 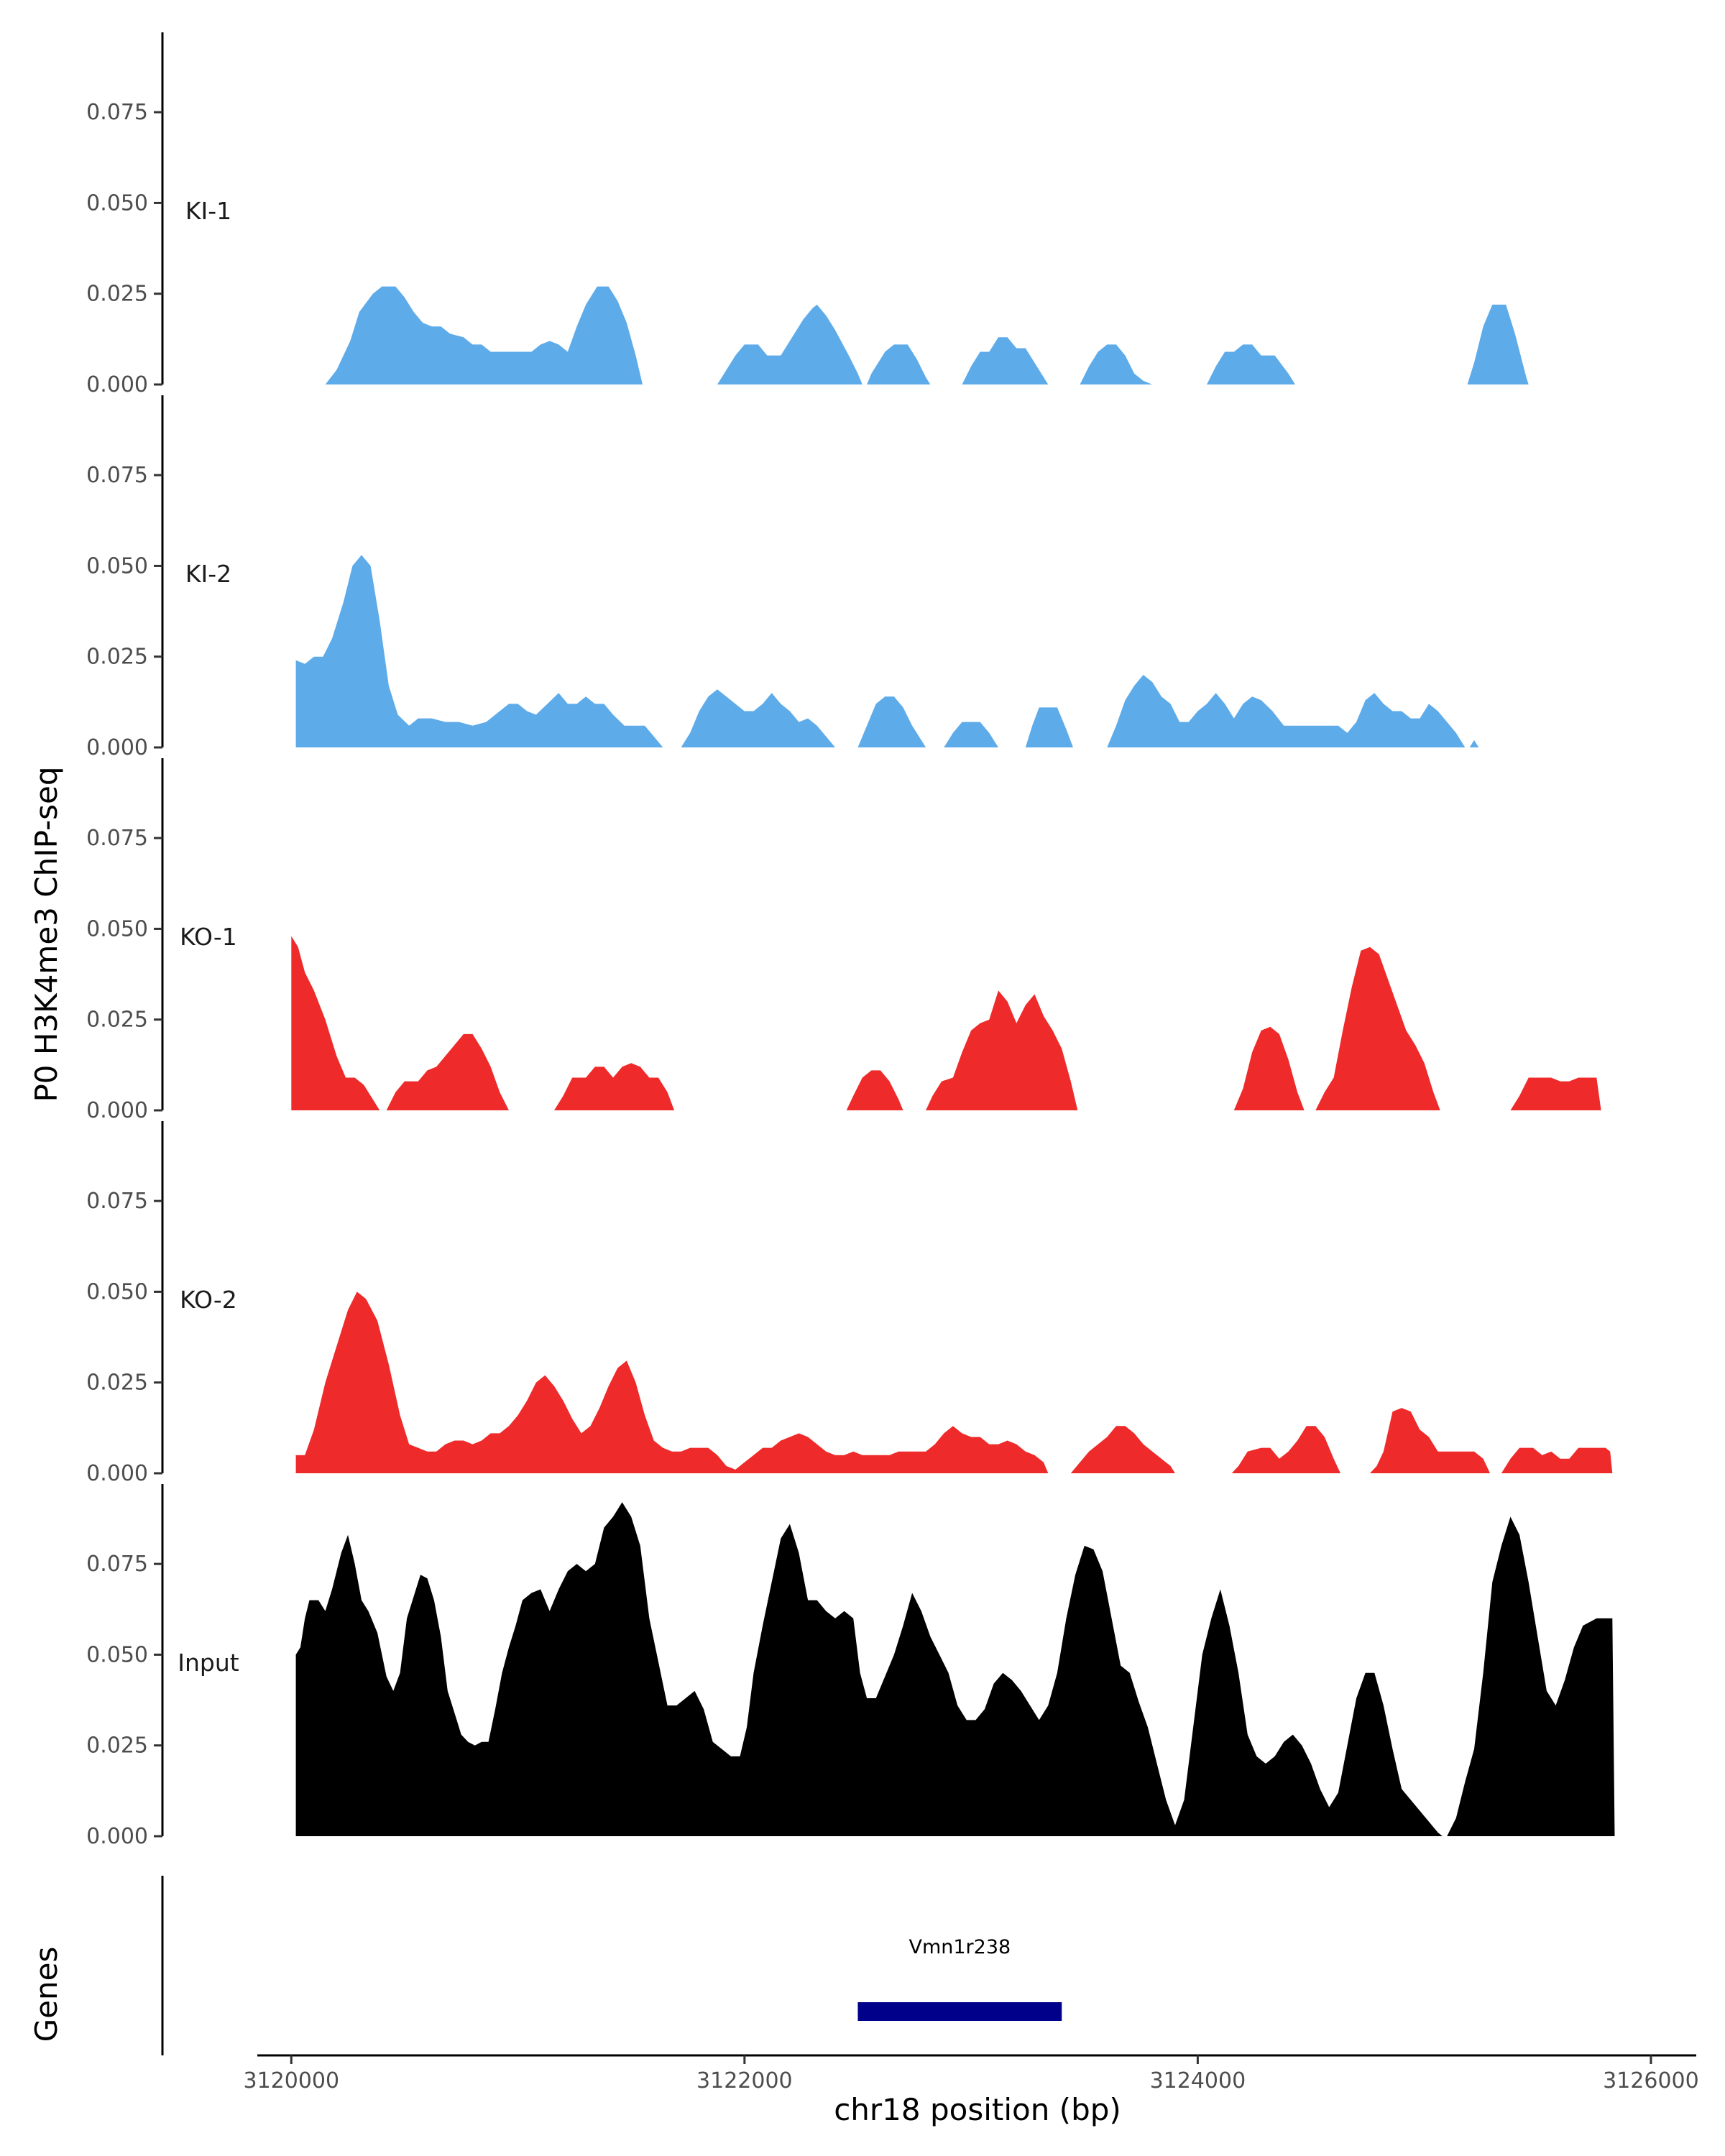 I want to click on gene-label: Vmn1r238, so click(x=960, y=1947).